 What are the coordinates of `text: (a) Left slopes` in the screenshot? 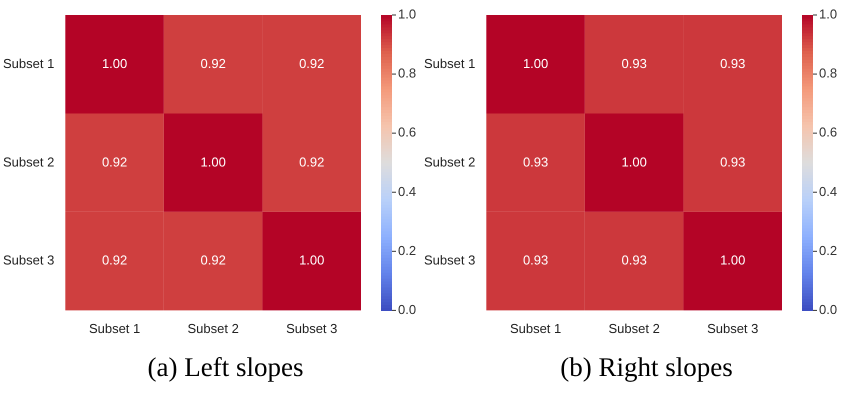 It's located at (225, 367).